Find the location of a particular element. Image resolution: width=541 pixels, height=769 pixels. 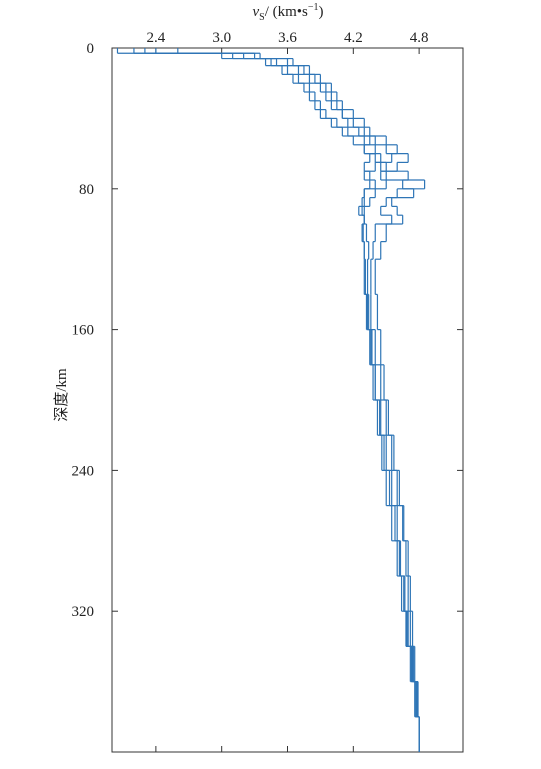

x-label-close: ) is located at coordinates (321, 12).